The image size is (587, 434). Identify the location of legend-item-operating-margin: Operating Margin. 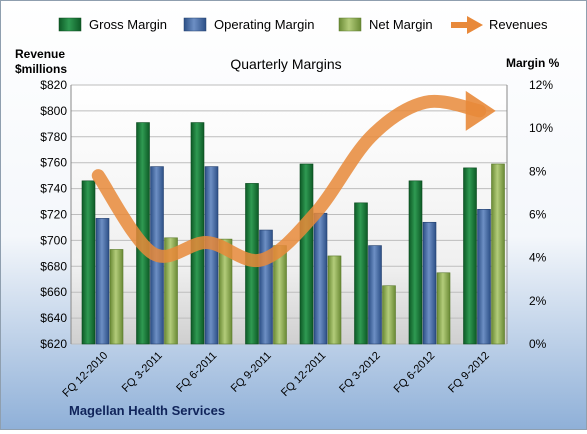
(249, 24).